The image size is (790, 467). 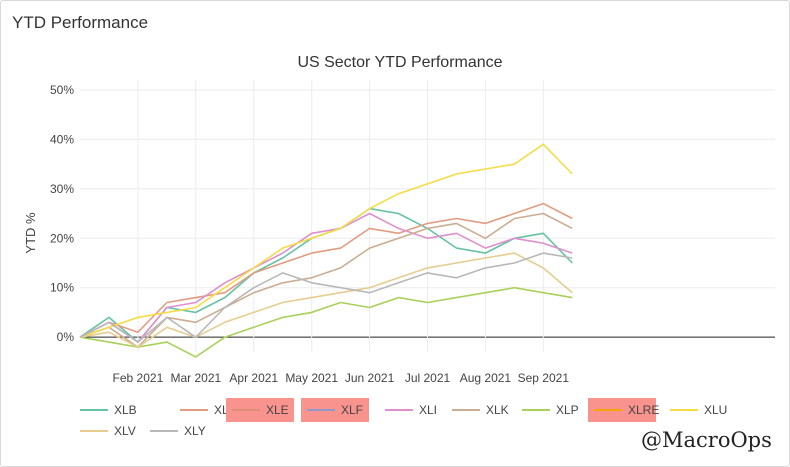 What do you see at coordinates (480, 410) in the screenshot?
I see `legend-item-xlk: XLK` at bounding box center [480, 410].